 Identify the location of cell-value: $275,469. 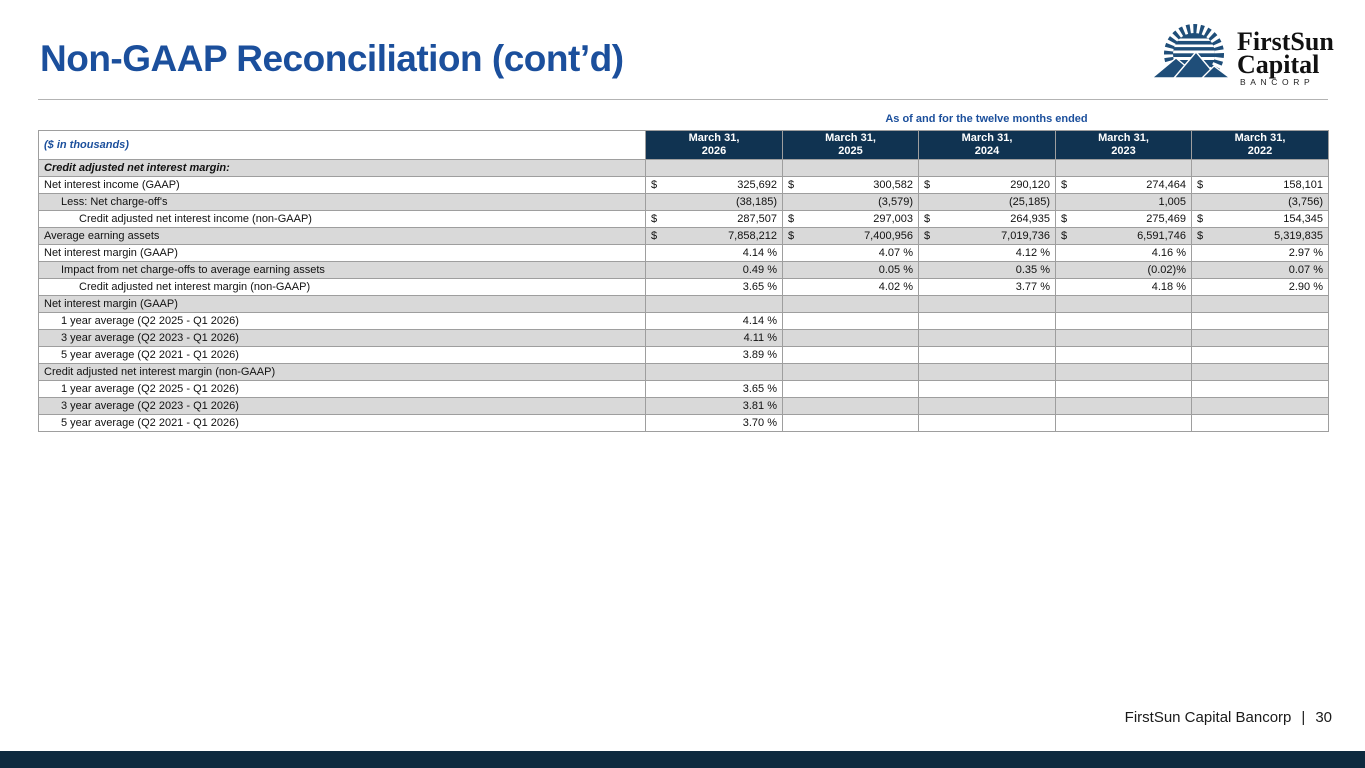
(1123, 219).